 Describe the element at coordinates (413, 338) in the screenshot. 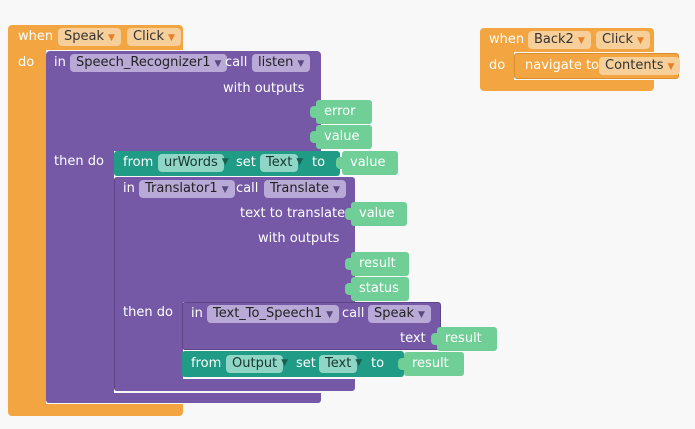

I see `text-label: text` at that location.